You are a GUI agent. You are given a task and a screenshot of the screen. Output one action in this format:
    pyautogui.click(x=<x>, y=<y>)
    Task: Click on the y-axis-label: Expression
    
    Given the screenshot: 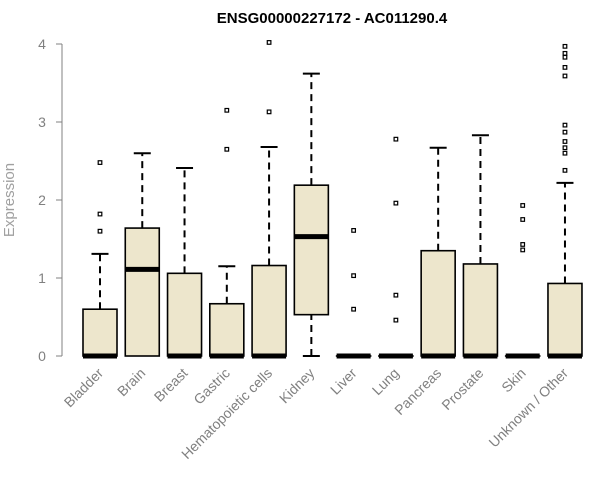 What is the action you would take?
    pyautogui.click(x=9, y=200)
    